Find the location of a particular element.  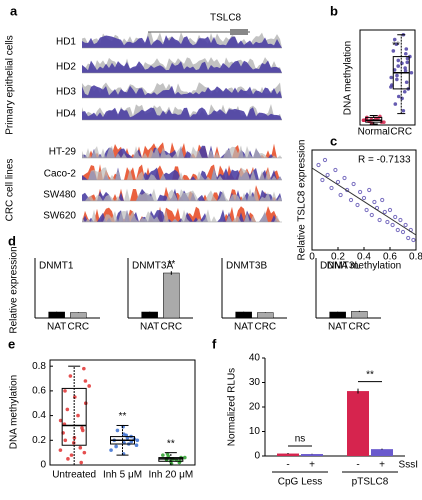

y-tick-label: 40 is located at coordinates (255, 358).